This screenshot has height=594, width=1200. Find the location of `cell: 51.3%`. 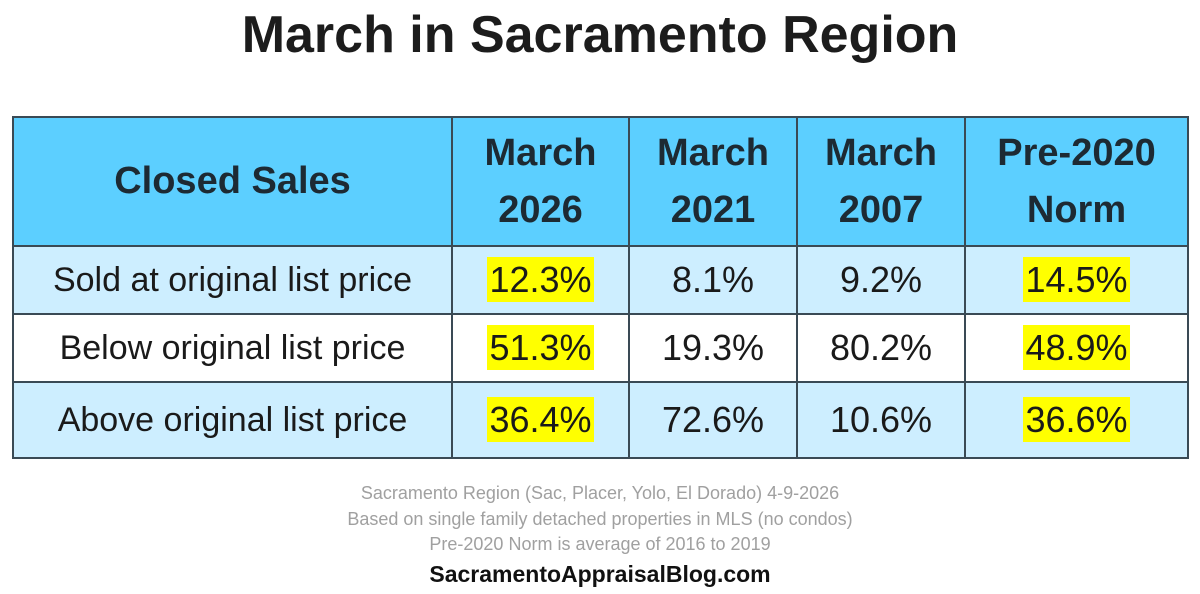

cell: 51.3% is located at coordinates (540, 348).